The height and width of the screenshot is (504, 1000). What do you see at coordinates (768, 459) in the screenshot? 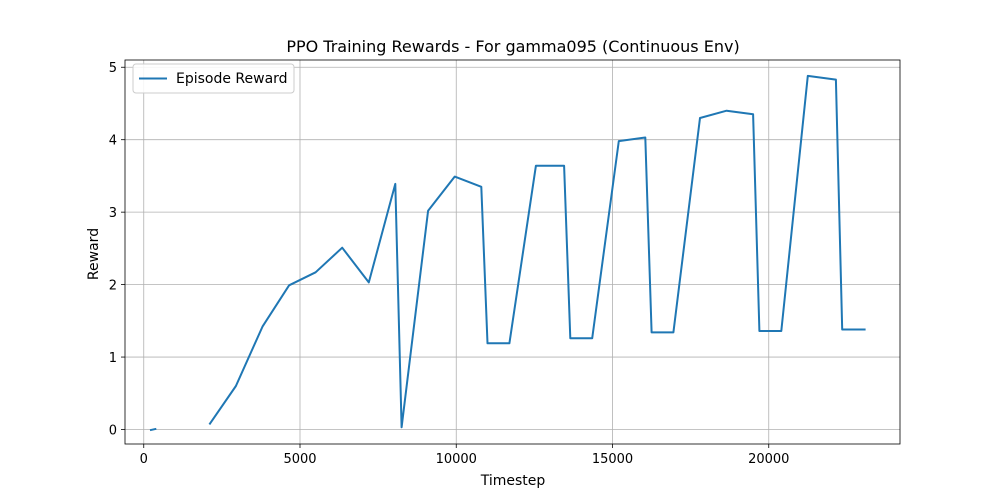
I see `x-tick-label: 20000` at bounding box center [768, 459].